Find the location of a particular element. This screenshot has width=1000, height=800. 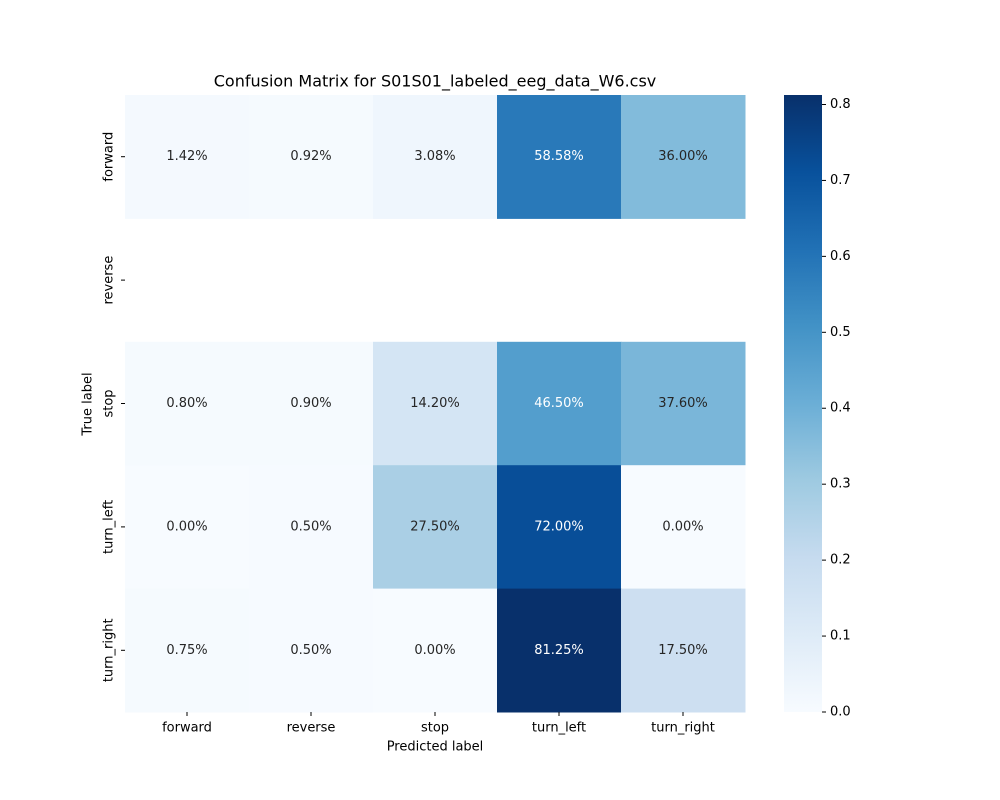

y-tick-label: reverse is located at coordinates (109, 280).